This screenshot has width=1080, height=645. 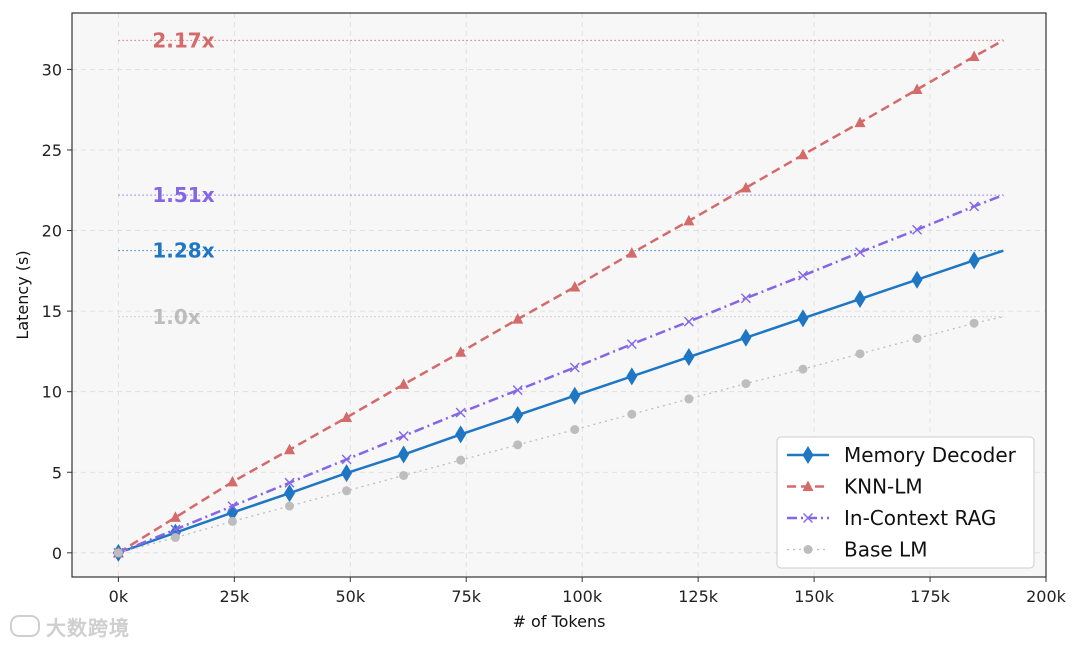 I want to click on x-tick-label: 125k, so click(x=698, y=596).